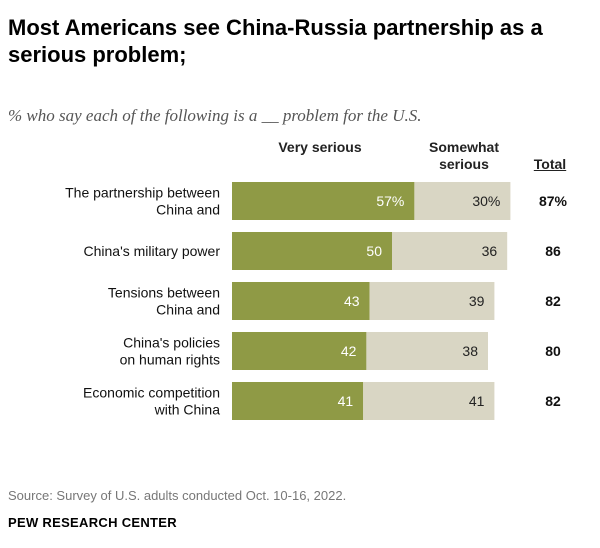 The width and height of the screenshot is (600, 548). I want to click on category-label: The partnership between China and, so click(142, 201).